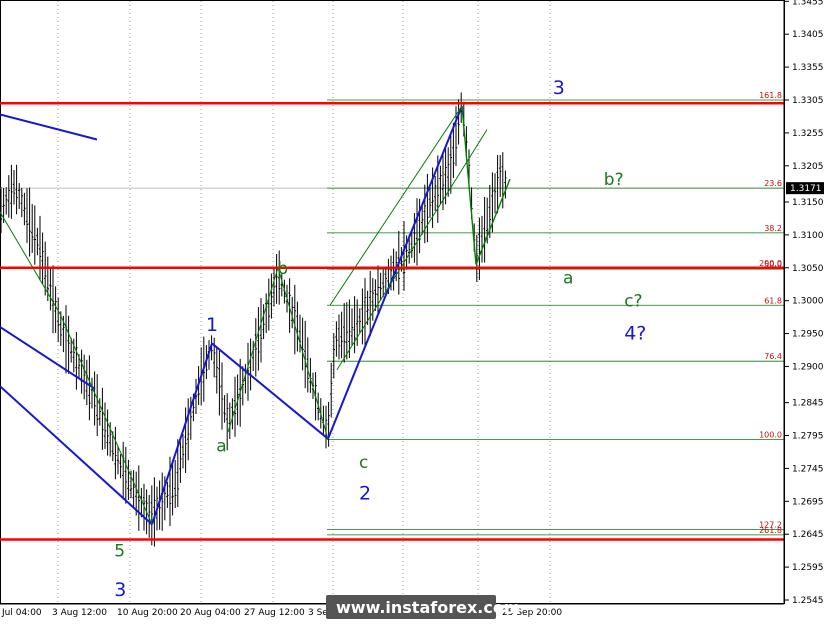  Describe the element at coordinates (635, 334) in the screenshot. I see `wave-label: 4?` at that location.